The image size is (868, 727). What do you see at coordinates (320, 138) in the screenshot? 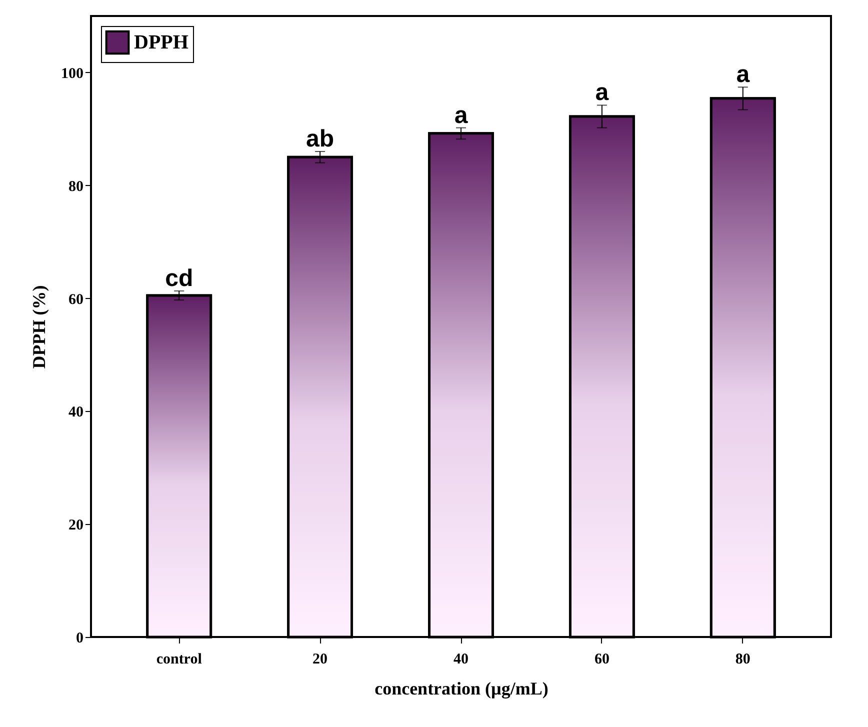
I see `annotation: ab` at bounding box center [320, 138].